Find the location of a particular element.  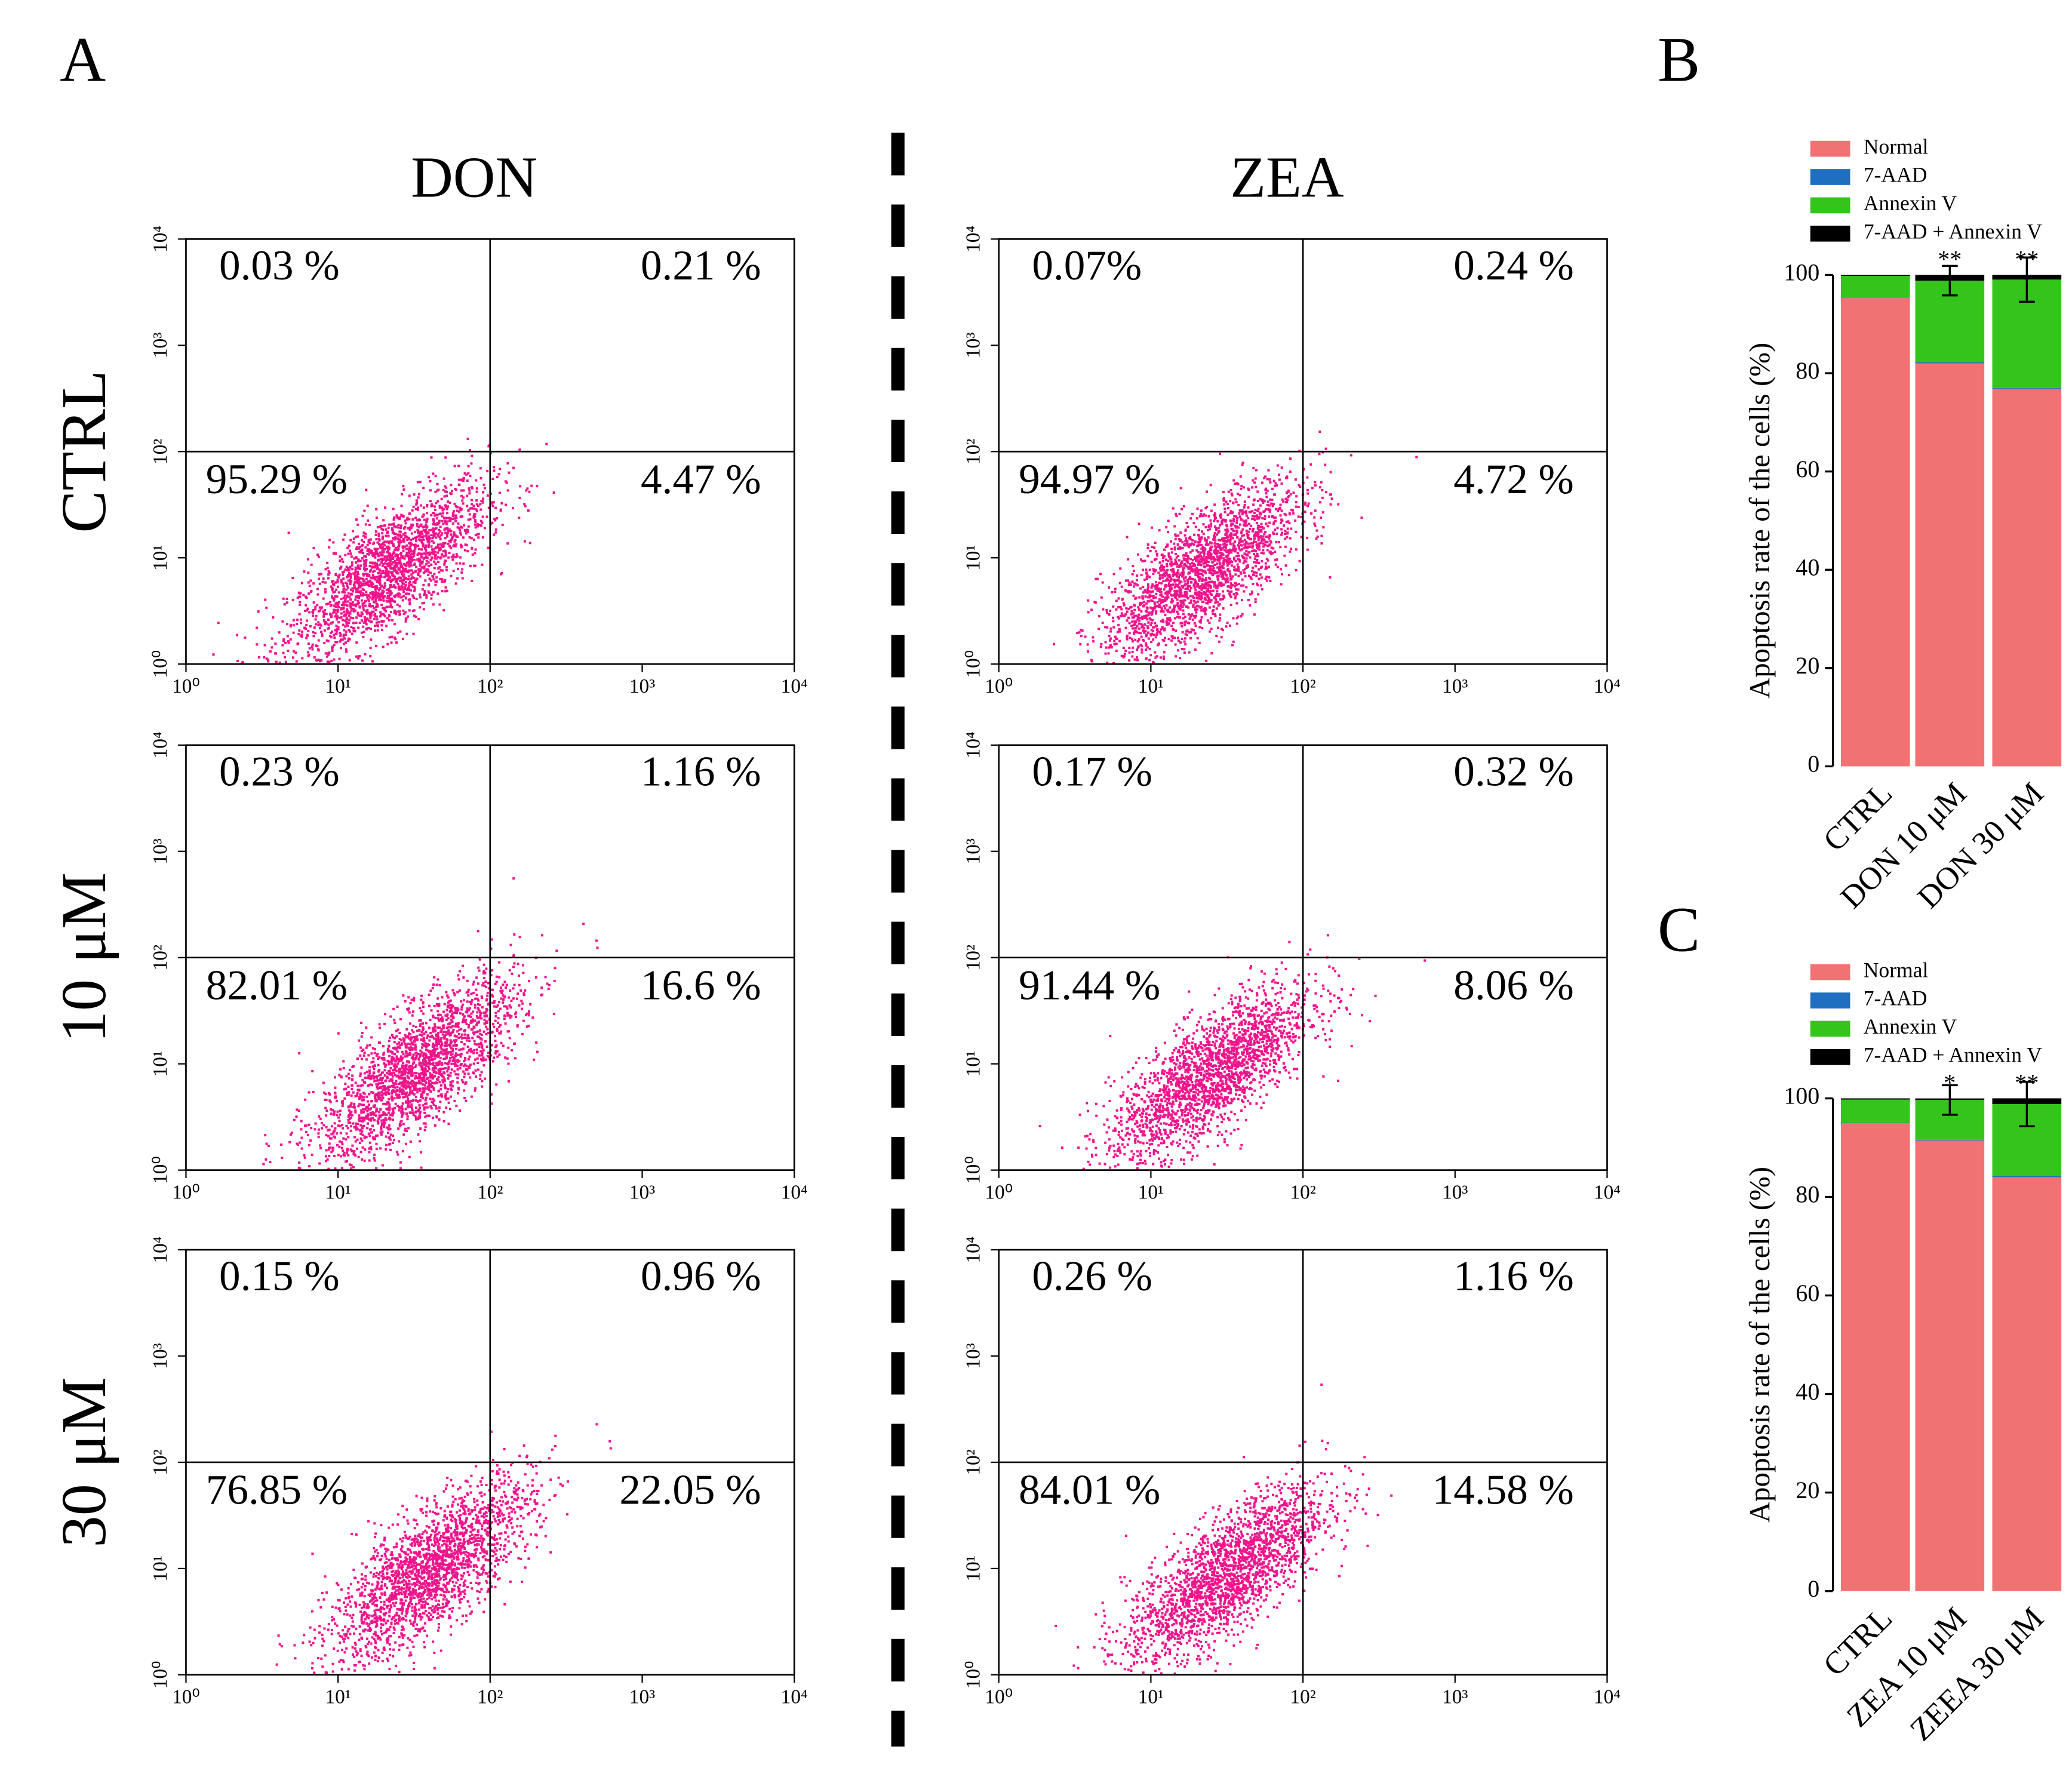

x-tick-label: 10¹ is located at coordinates (338, 686).